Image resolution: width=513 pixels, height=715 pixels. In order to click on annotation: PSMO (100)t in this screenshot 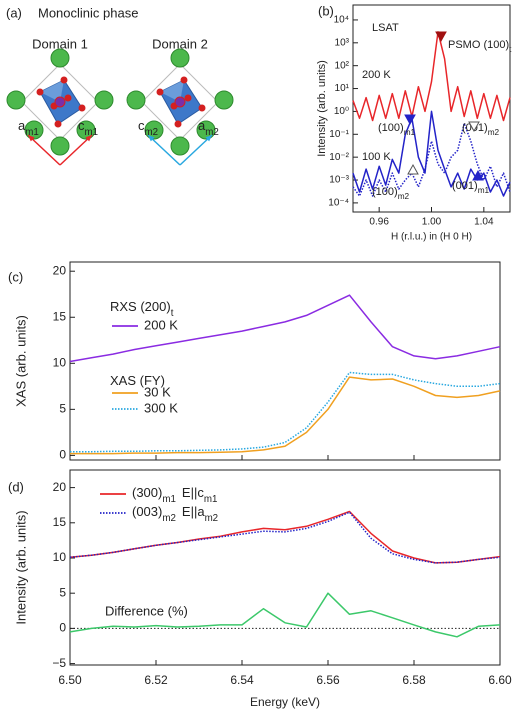, I will do `click(480, 46)`.